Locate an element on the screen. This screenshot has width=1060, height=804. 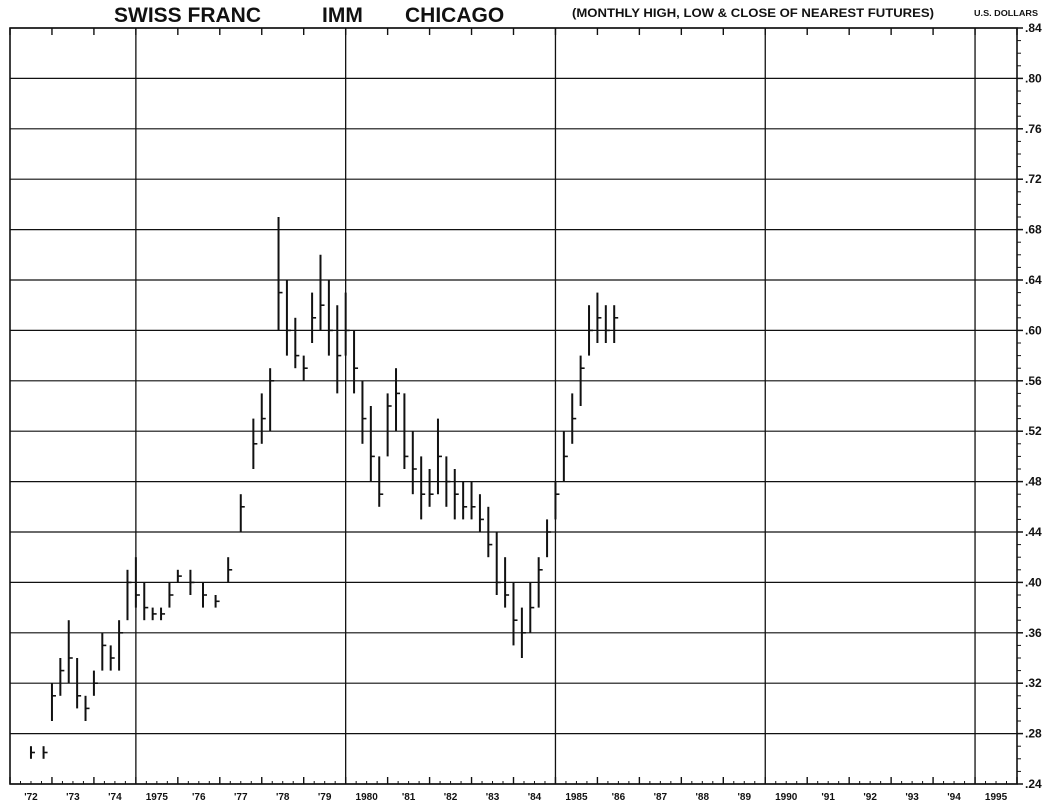
chart-title-part-3: CHICAGO is located at coordinates (454, 15).